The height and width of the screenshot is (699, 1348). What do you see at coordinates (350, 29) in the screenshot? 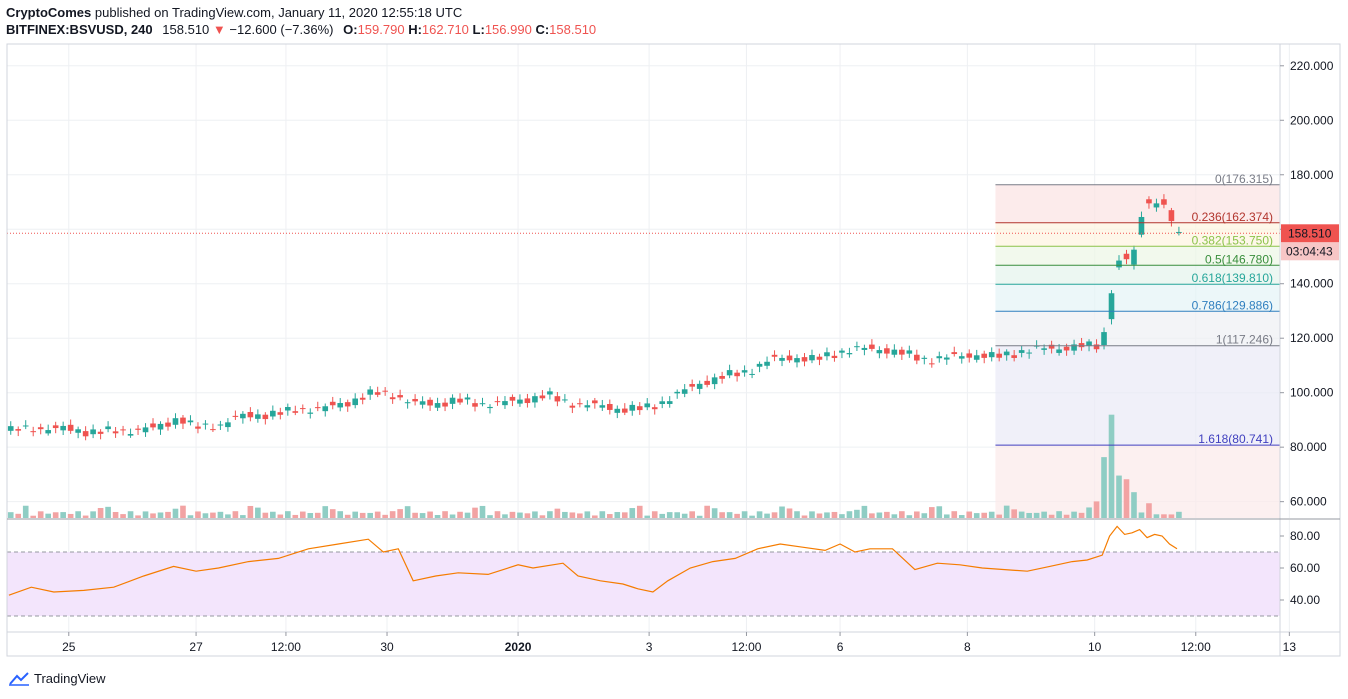
I see `open-label: O:` at bounding box center [350, 29].